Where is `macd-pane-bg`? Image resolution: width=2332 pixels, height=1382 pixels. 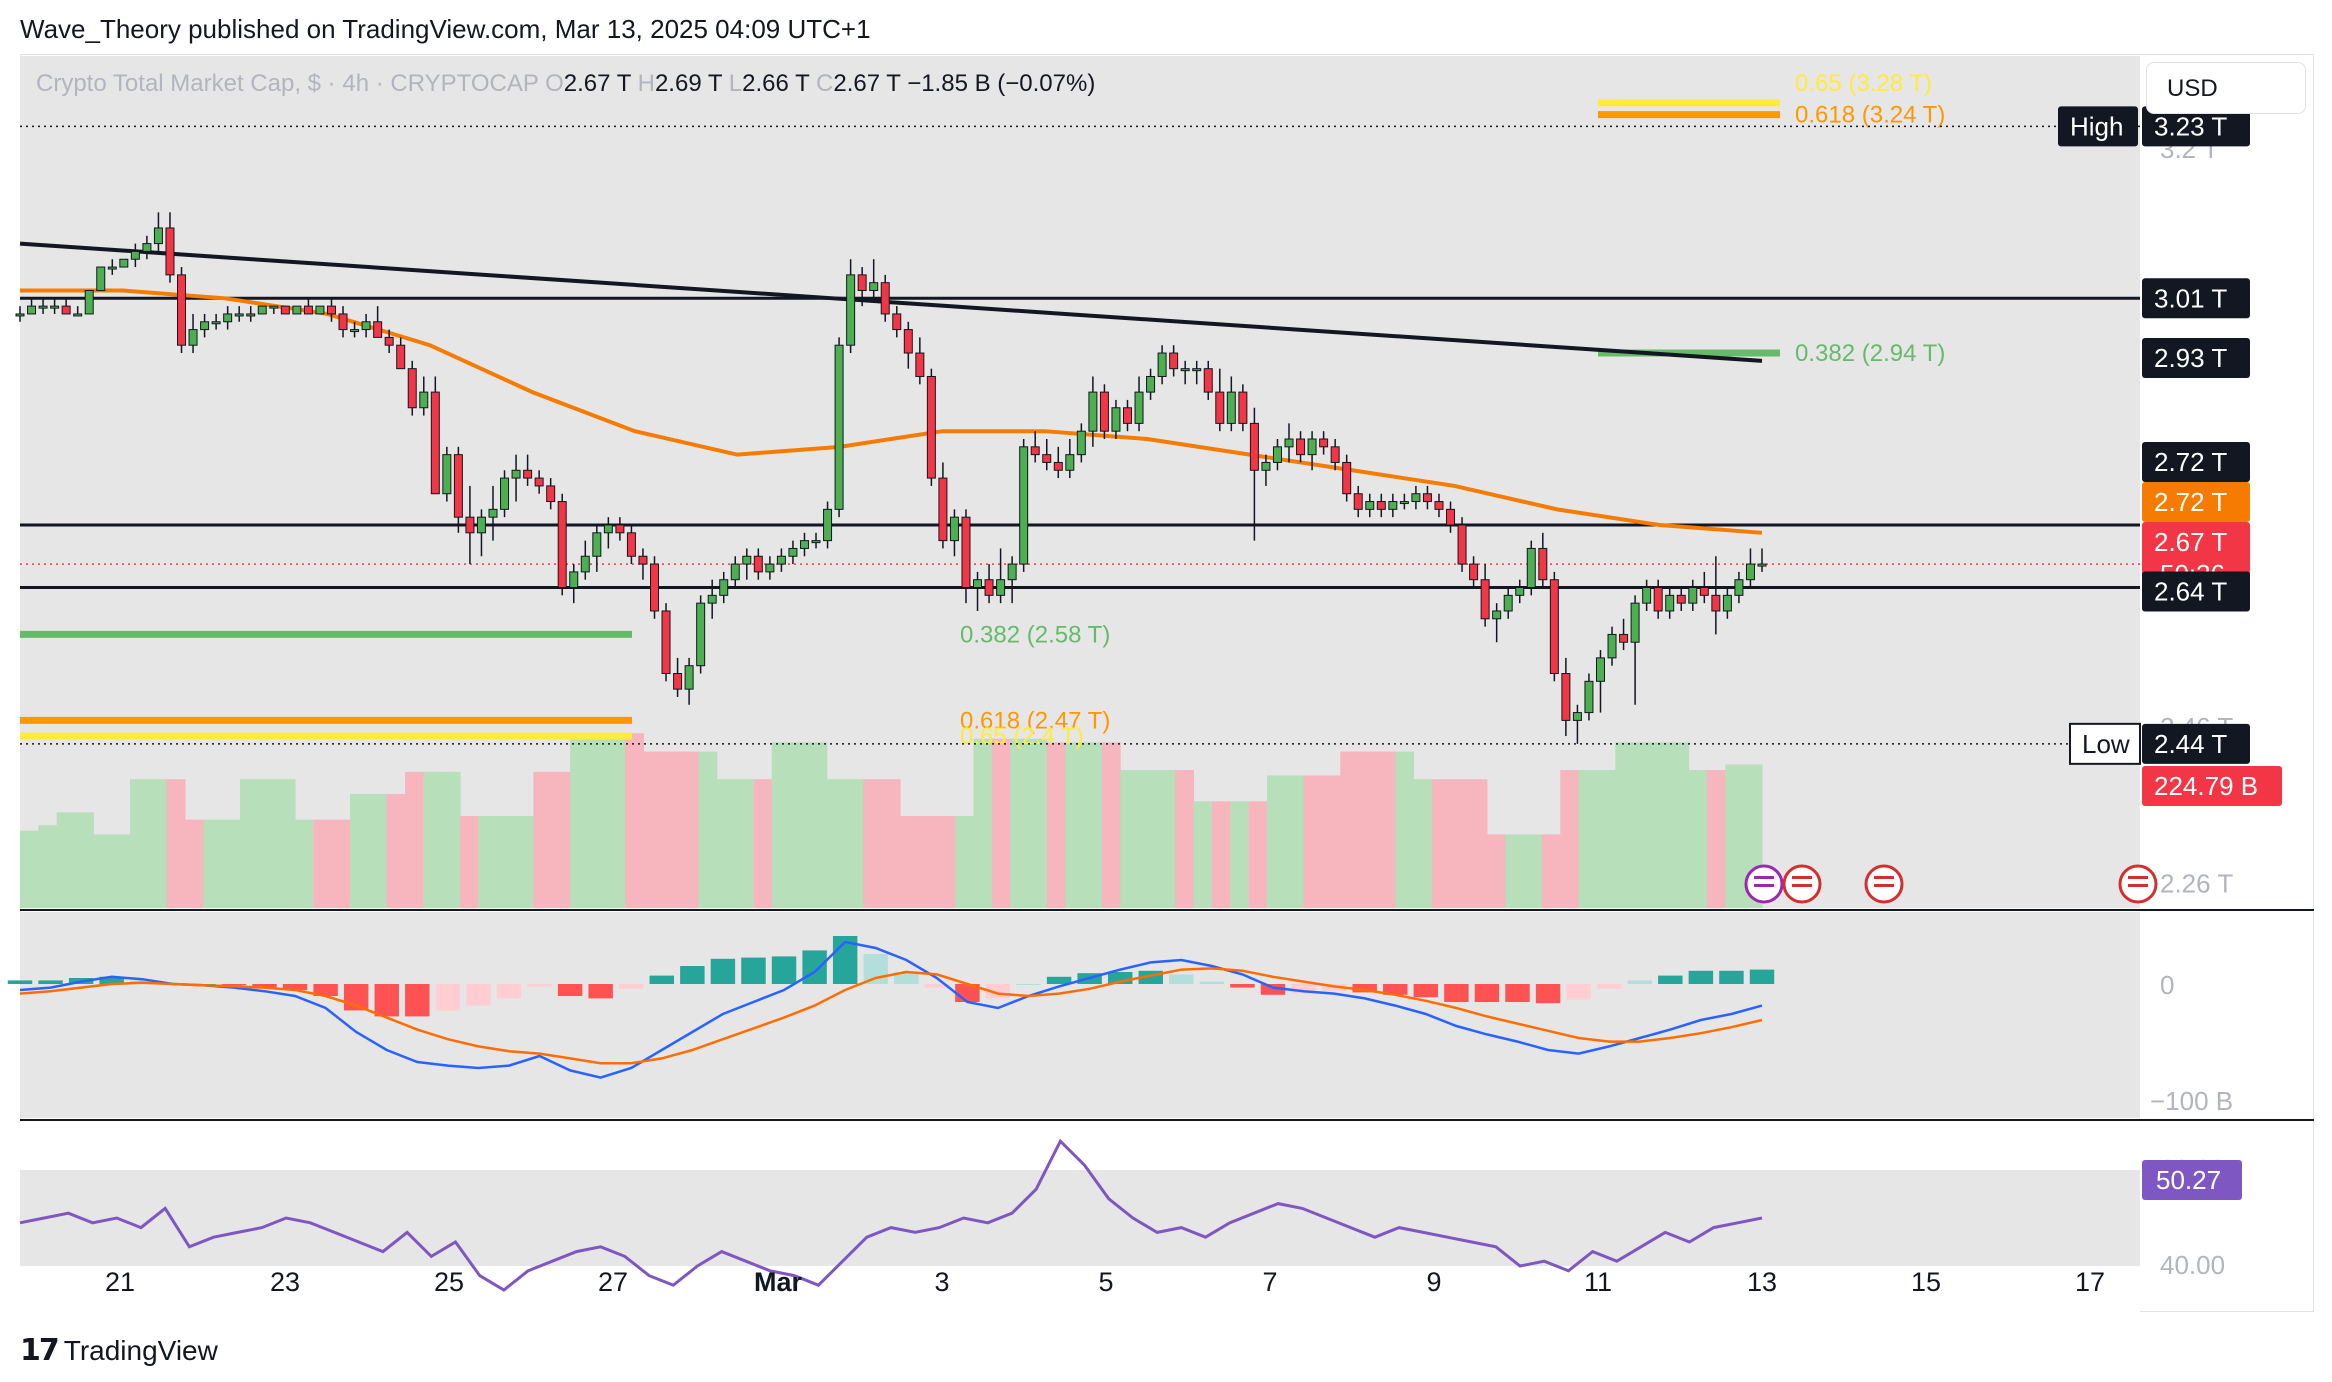 macd-pane-bg is located at coordinates (1080, 1015).